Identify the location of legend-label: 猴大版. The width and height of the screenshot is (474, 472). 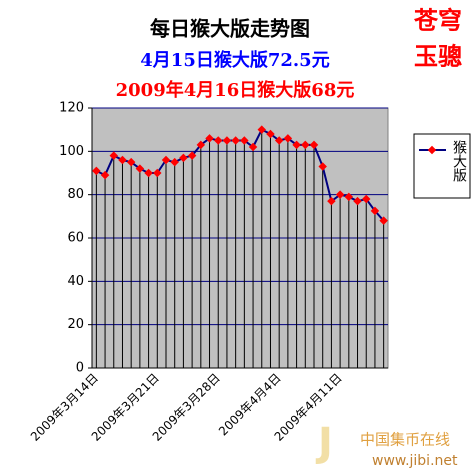
(459, 161).